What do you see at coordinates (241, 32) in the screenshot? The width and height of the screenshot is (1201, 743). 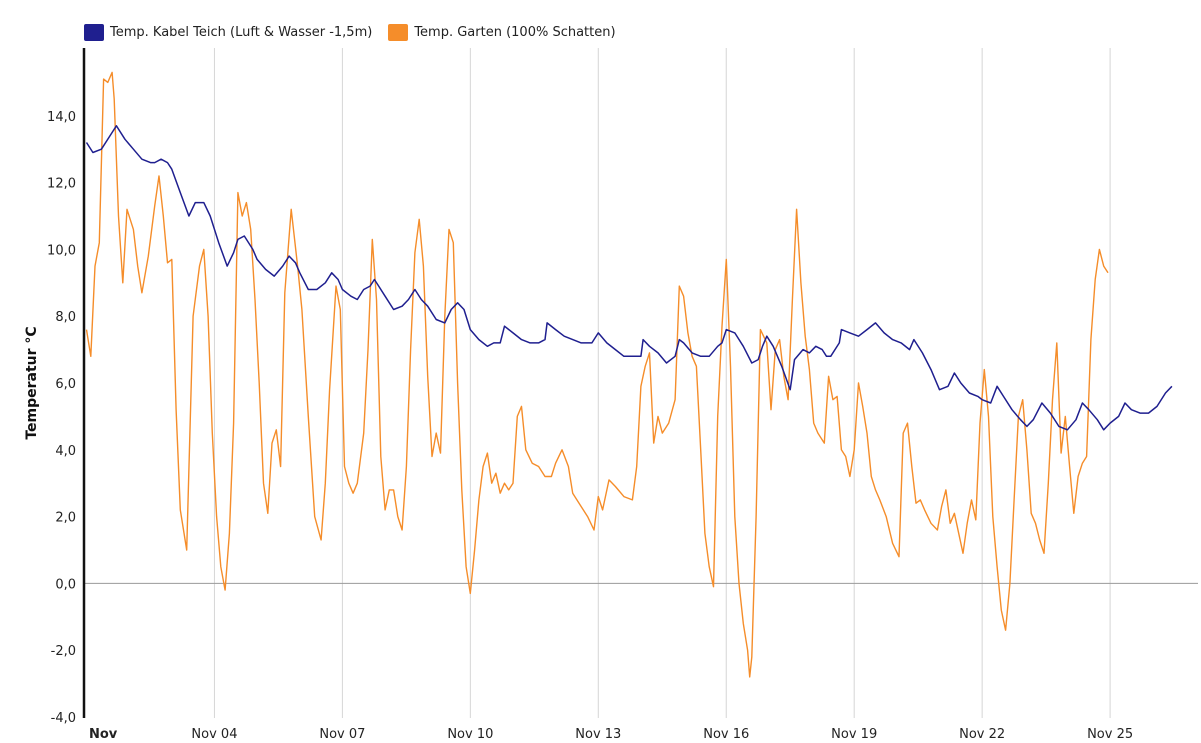 I see `legend-label-kabel-teich: Temp. Kabel Teich (Luft & Wasser -1,5m)` at bounding box center [241, 32].